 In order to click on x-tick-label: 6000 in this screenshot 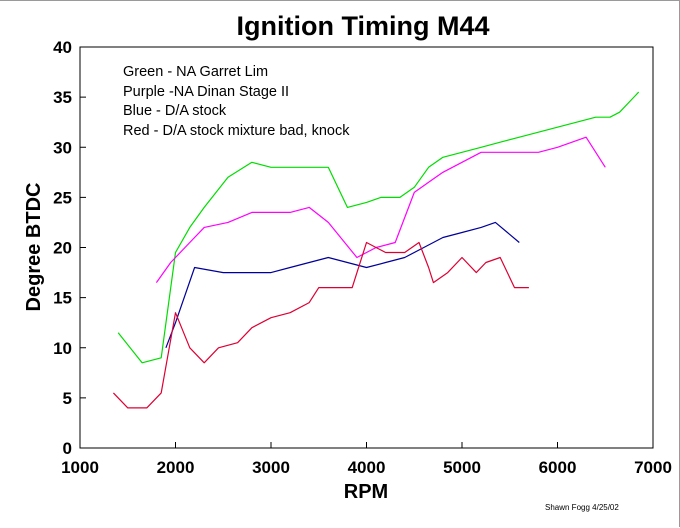, I will do `click(558, 467)`.